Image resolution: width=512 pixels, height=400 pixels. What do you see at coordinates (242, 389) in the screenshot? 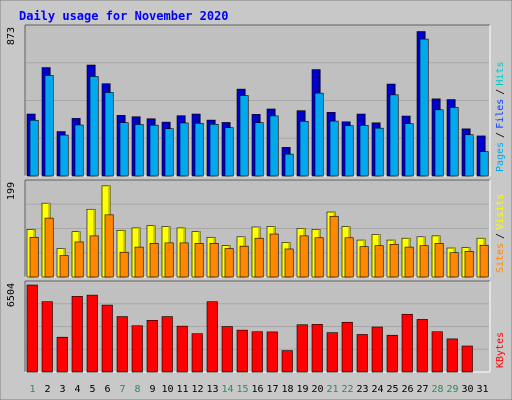
I see `day-label: 15` at bounding box center [242, 389].